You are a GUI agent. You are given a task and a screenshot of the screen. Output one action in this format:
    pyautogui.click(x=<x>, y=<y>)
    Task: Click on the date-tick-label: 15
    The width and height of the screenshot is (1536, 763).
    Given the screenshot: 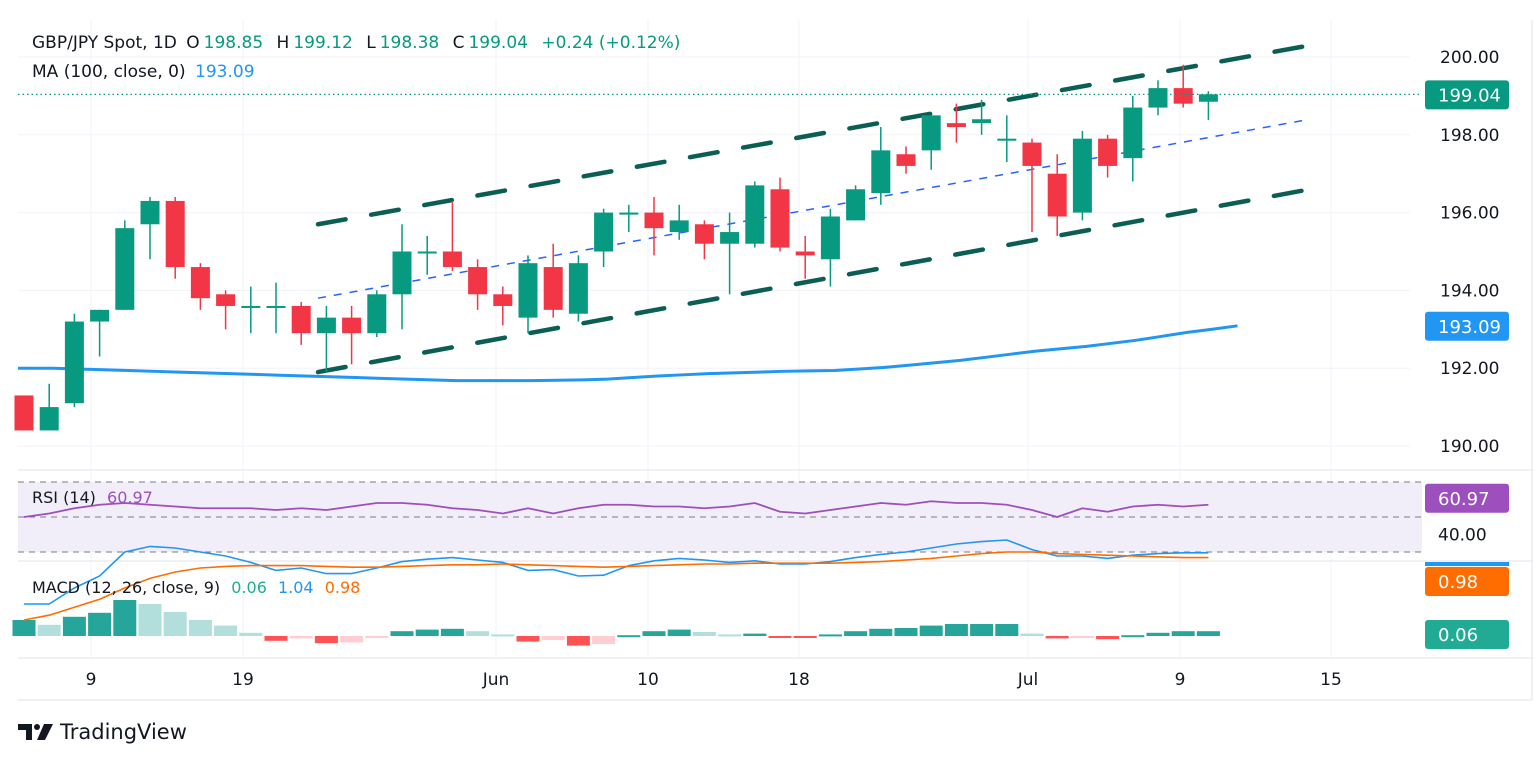 What is the action you would take?
    pyautogui.click(x=1331, y=680)
    